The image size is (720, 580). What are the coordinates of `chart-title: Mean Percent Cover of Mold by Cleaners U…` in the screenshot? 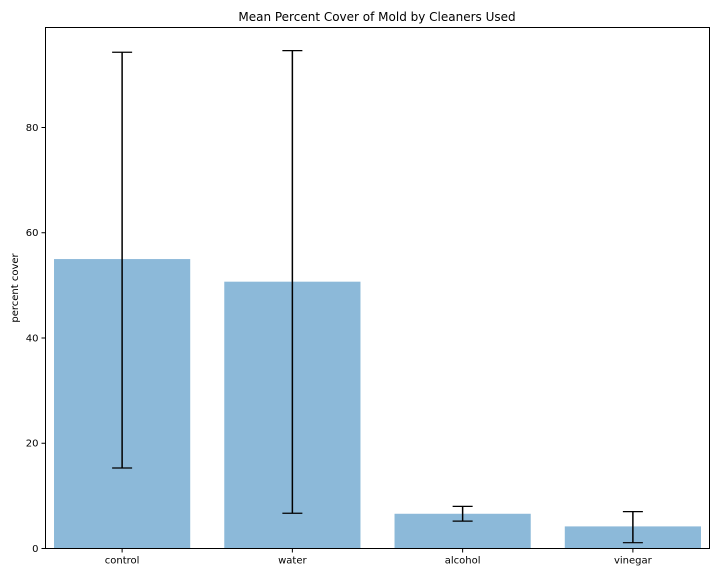 It's located at (376, 17).